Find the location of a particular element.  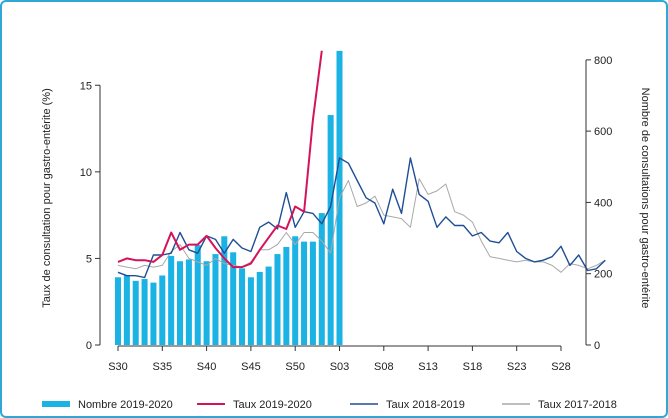

x-tick-label: S45 is located at coordinates (251, 367).